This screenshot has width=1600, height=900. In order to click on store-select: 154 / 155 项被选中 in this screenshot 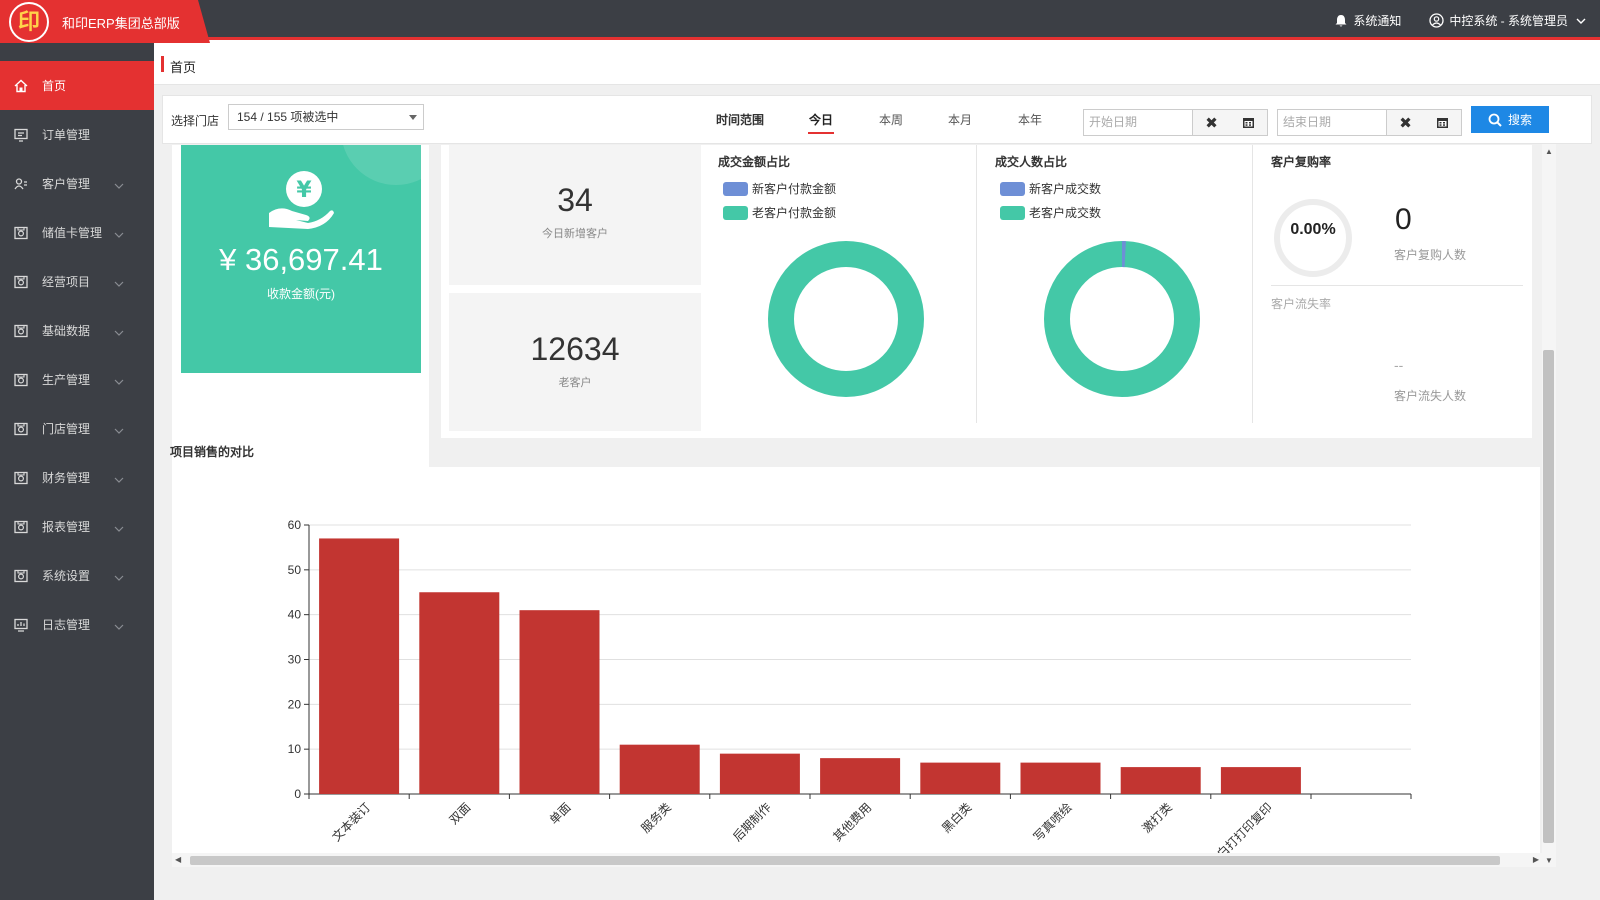, I will do `click(326, 117)`.